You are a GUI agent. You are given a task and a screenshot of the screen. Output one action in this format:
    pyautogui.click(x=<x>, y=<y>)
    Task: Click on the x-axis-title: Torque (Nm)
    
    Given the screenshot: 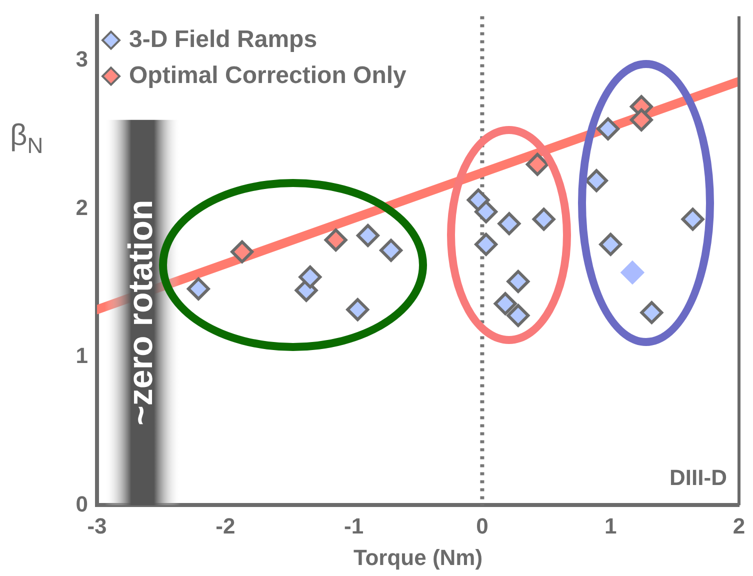 What is the action you would take?
    pyautogui.click(x=418, y=557)
    